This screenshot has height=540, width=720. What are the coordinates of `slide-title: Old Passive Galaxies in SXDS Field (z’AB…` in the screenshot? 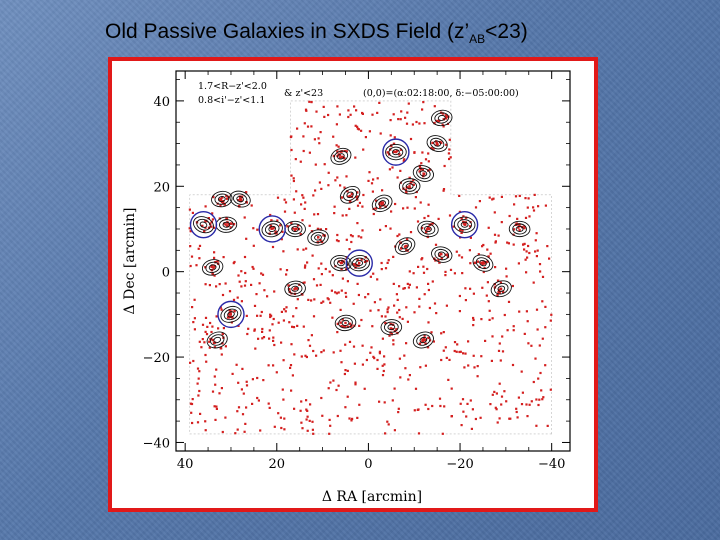 It's located at (365, 33).